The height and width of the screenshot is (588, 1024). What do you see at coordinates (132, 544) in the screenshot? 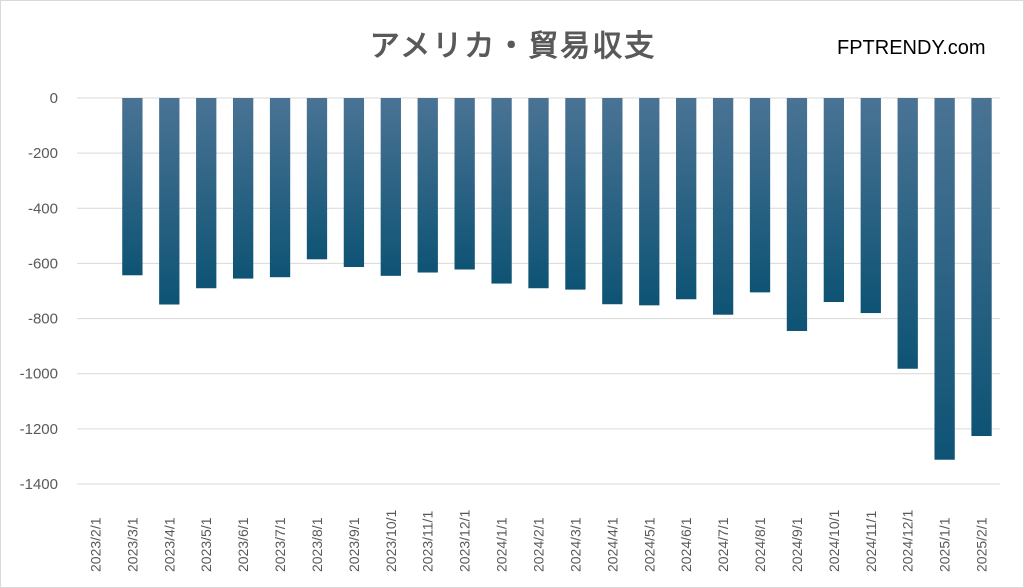
I see `x-tick-label: 2023/3/1` at bounding box center [132, 544].